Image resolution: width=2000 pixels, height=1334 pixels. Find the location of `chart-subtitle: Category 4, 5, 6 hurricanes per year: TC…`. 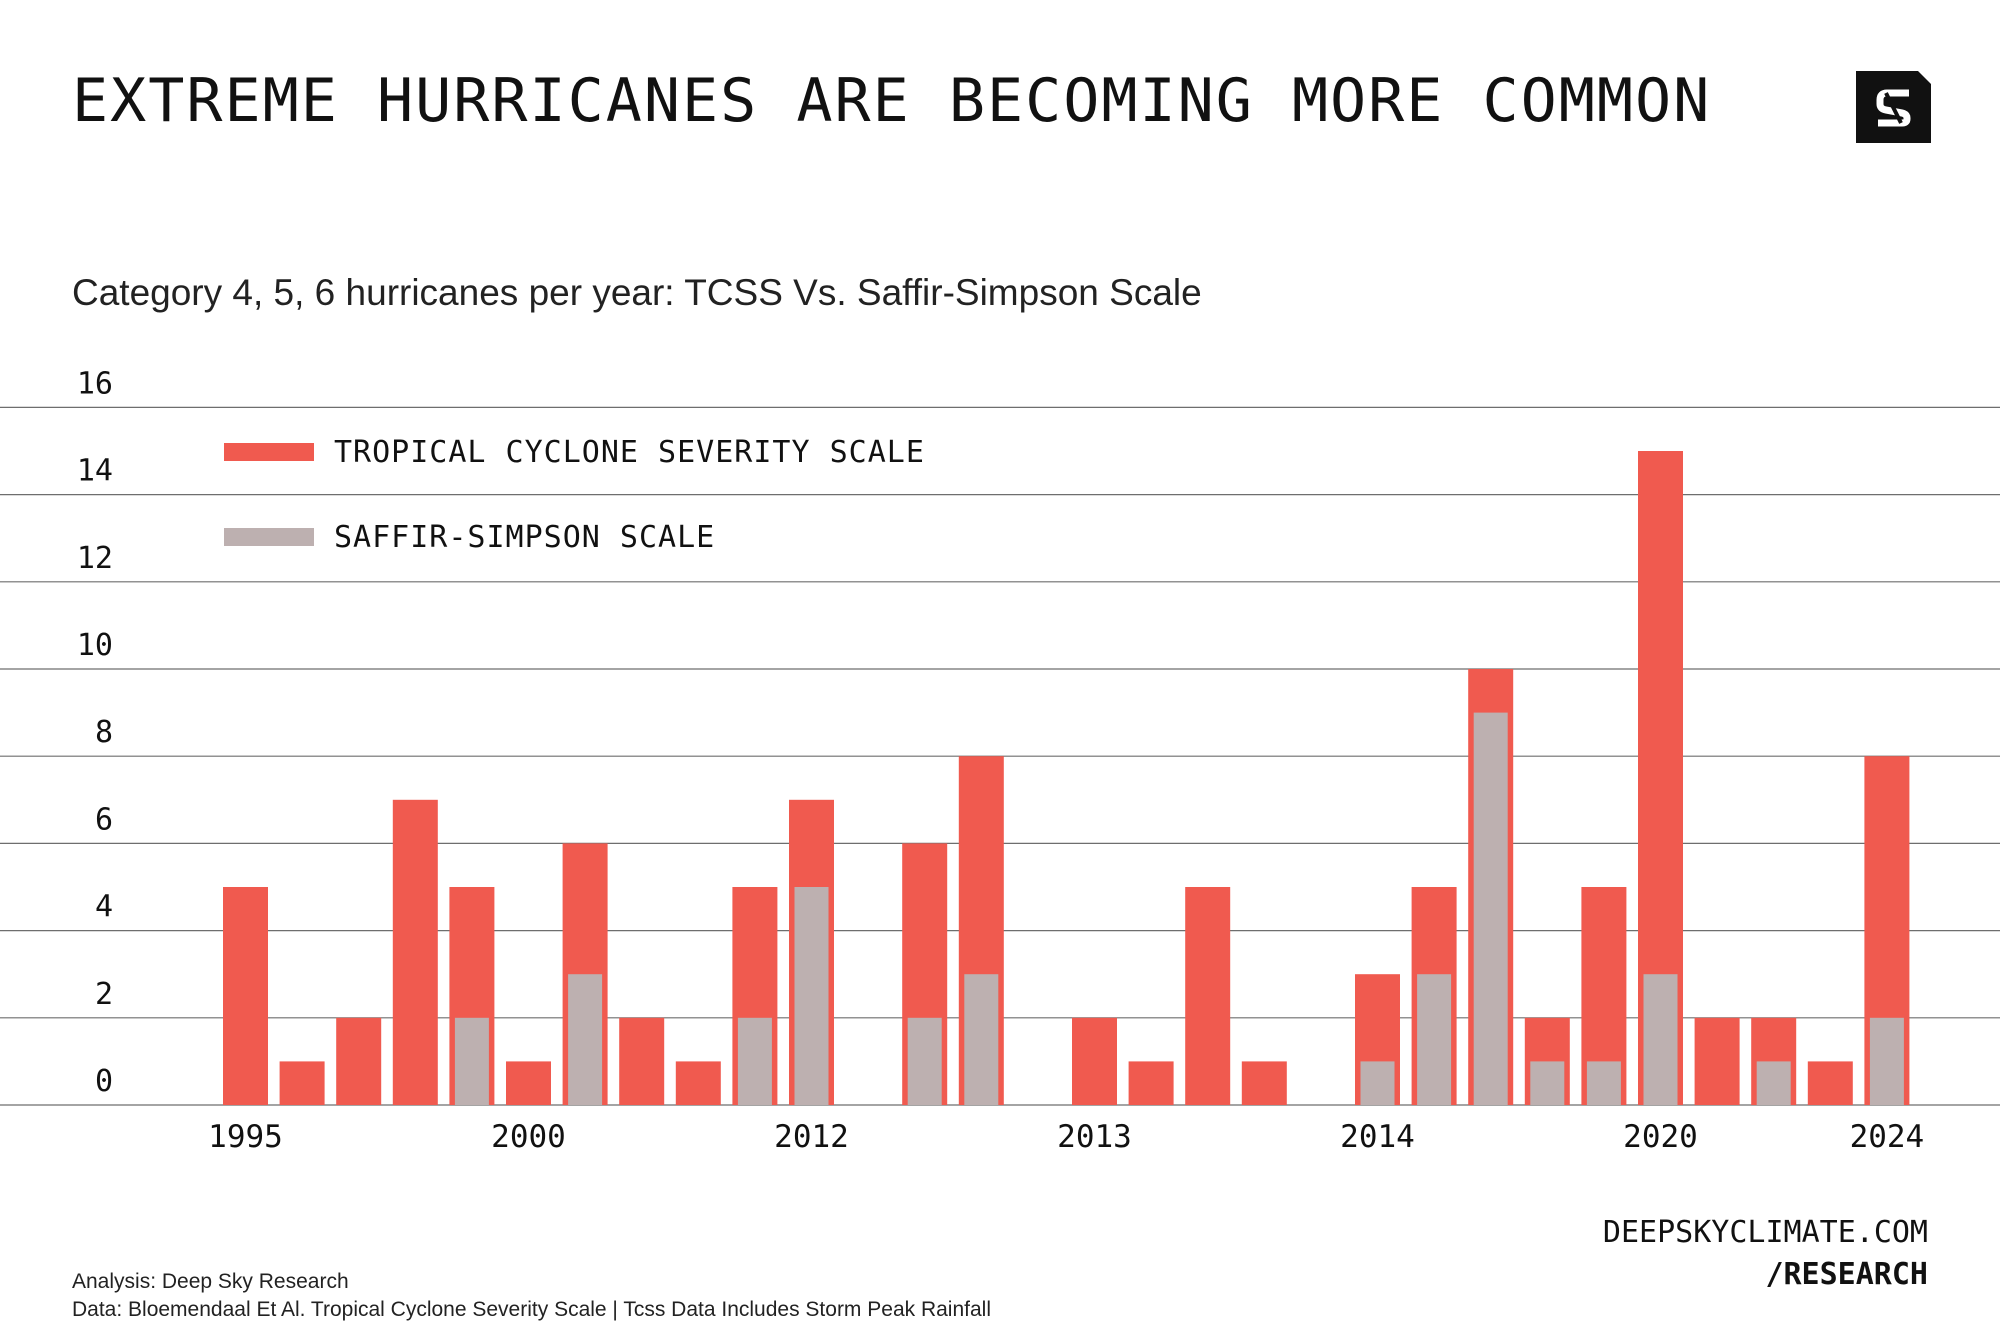

chart-subtitle: Category 4, 5, 6 hurricanes per year: TC… is located at coordinates (637, 292).